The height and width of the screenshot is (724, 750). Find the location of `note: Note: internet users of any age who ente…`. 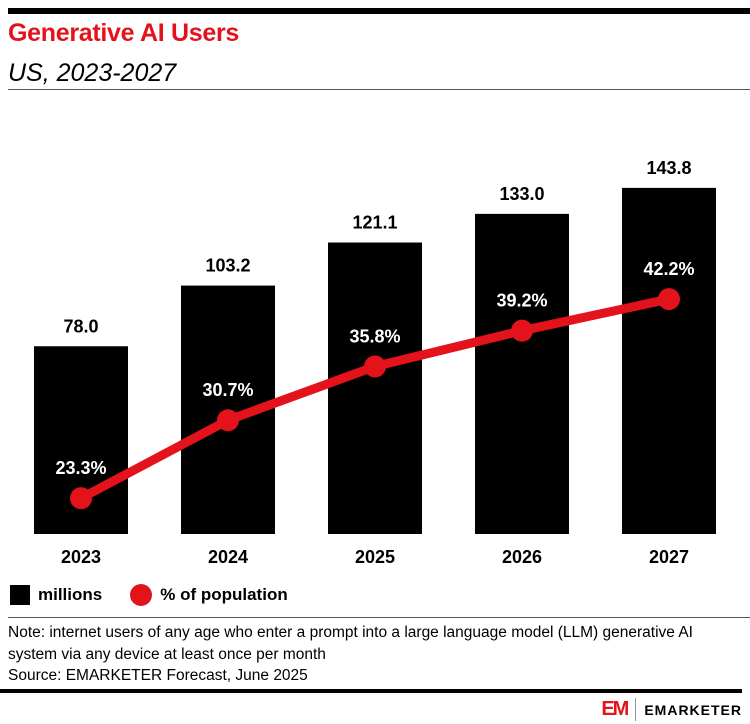

note: Note: internet users of any age who ente… is located at coordinates (350, 643).